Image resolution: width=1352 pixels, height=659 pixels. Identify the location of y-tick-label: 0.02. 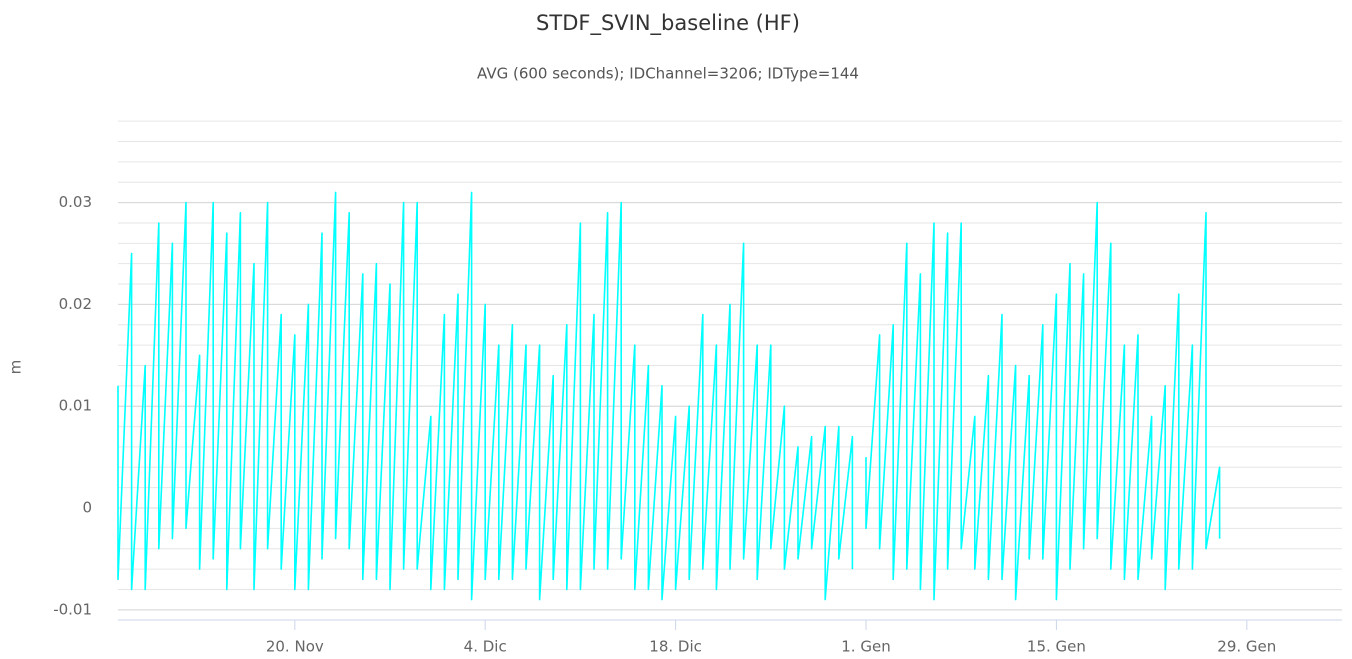
(75, 304).